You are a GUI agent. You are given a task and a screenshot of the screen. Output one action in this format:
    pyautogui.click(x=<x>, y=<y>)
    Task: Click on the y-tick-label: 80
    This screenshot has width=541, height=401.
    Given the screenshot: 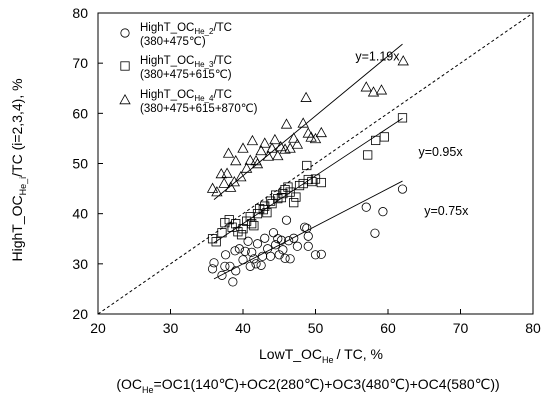 What is the action you would take?
    pyautogui.click(x=80, y=13)
    